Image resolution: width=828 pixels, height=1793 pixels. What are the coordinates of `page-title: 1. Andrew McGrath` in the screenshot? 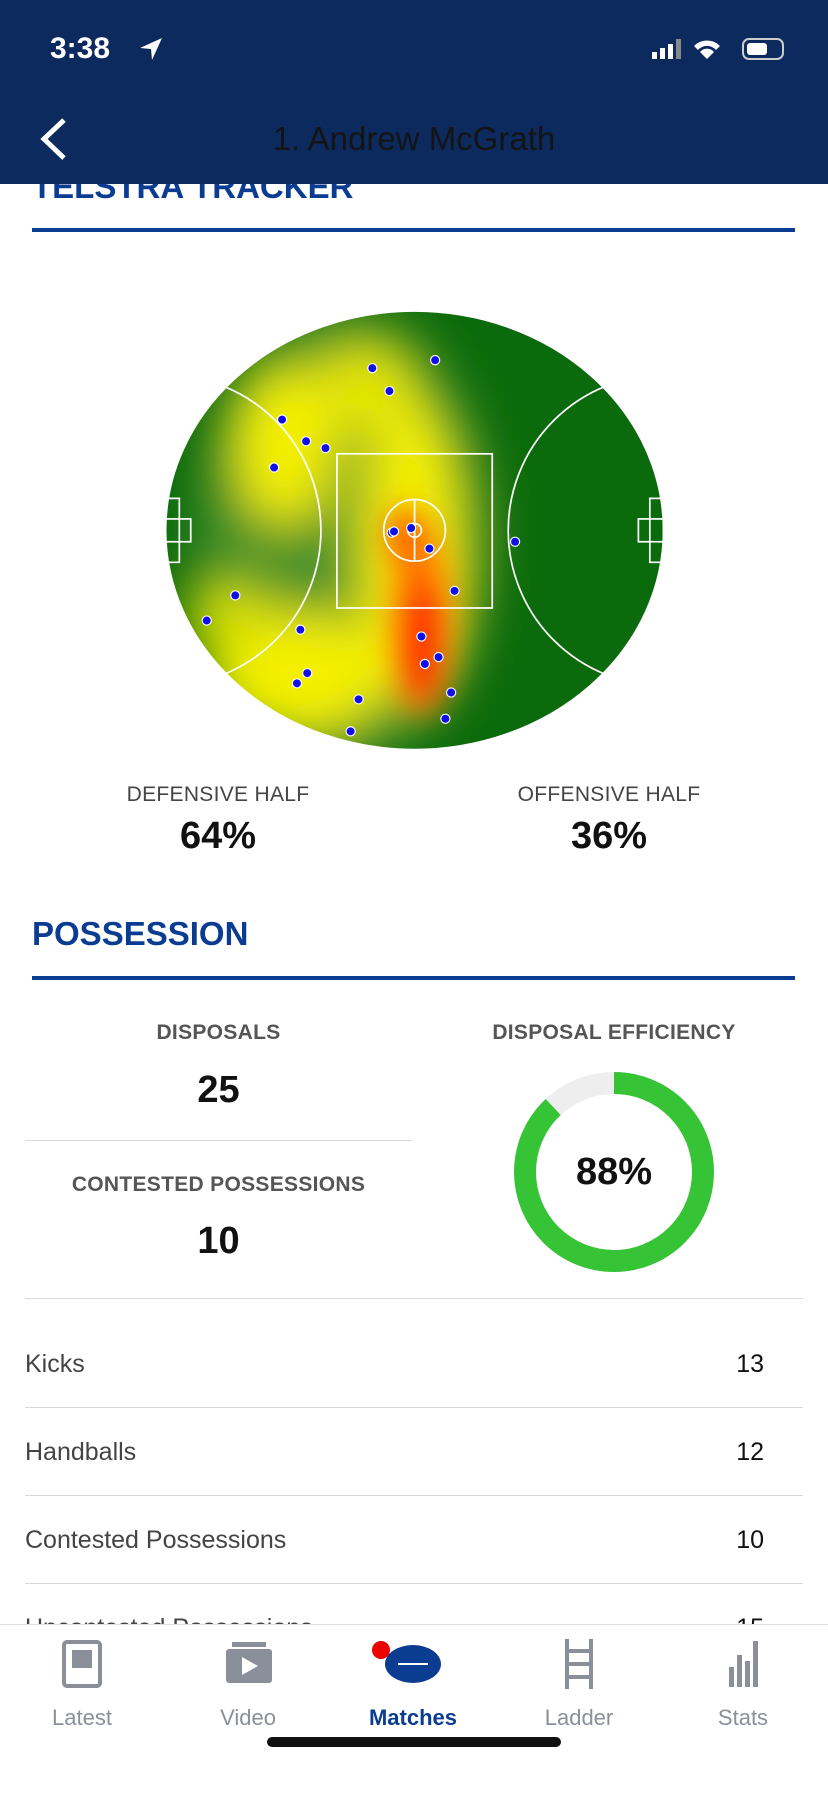 It's located at (414, 138).